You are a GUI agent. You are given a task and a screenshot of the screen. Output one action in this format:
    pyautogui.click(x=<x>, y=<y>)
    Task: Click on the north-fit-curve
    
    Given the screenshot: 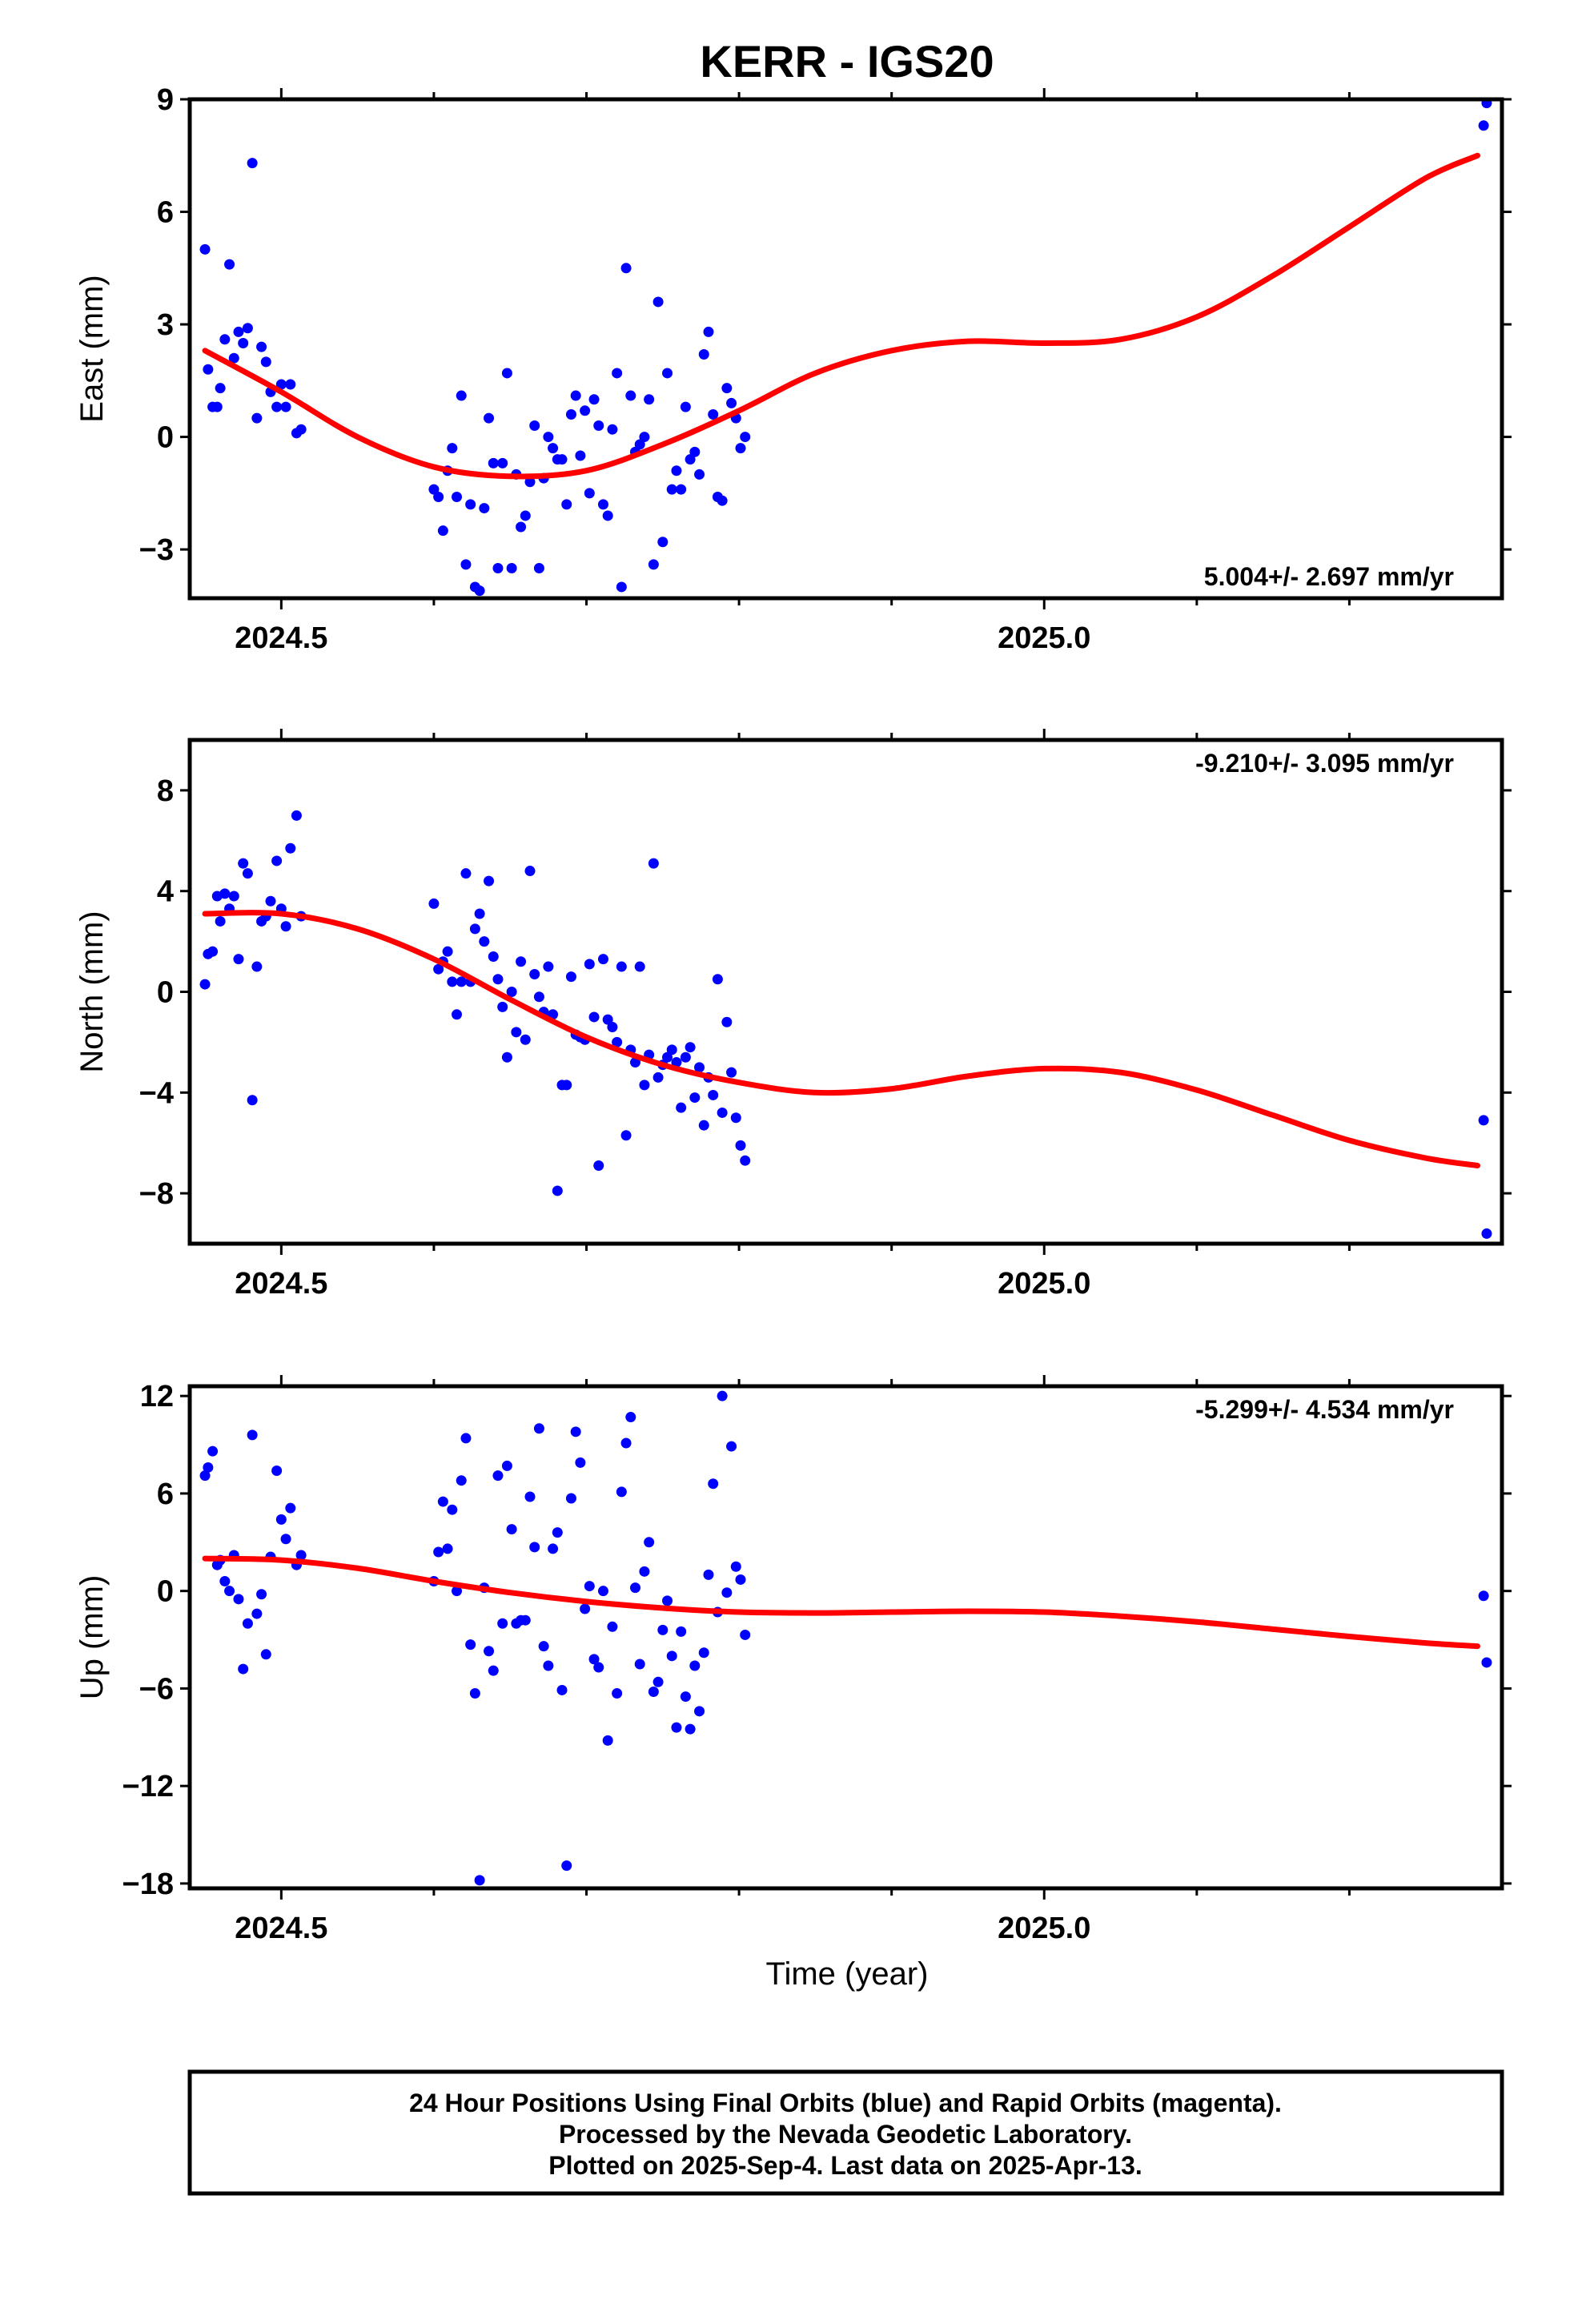 What is the action you would take?
    pyautogui.click(x=842, y=1039)
    